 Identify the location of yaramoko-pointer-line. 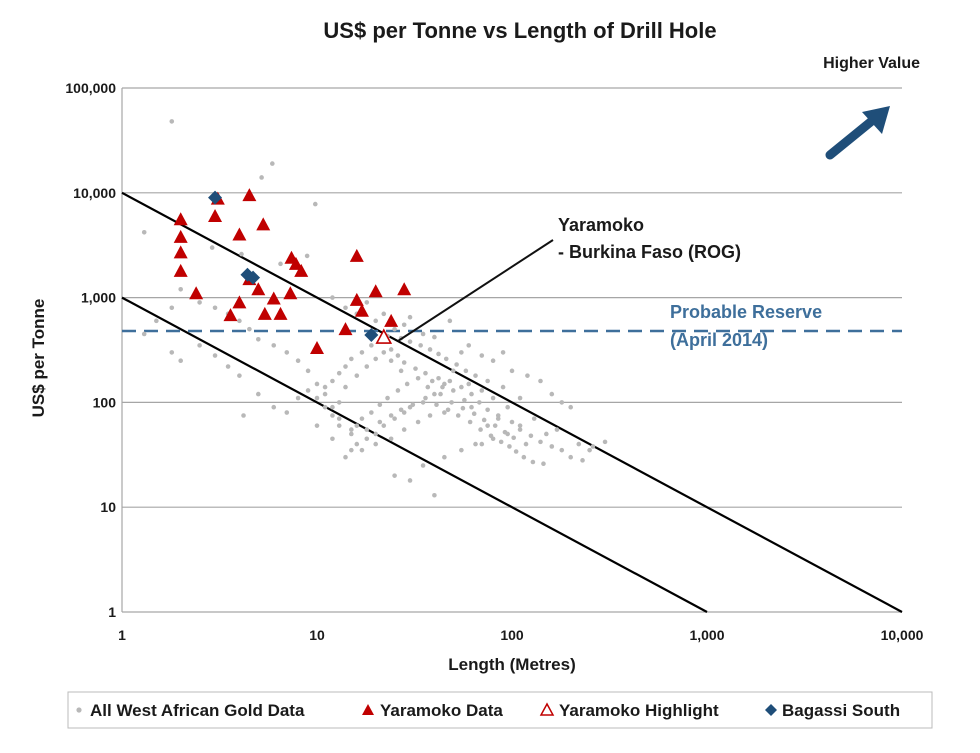
(475, 290).